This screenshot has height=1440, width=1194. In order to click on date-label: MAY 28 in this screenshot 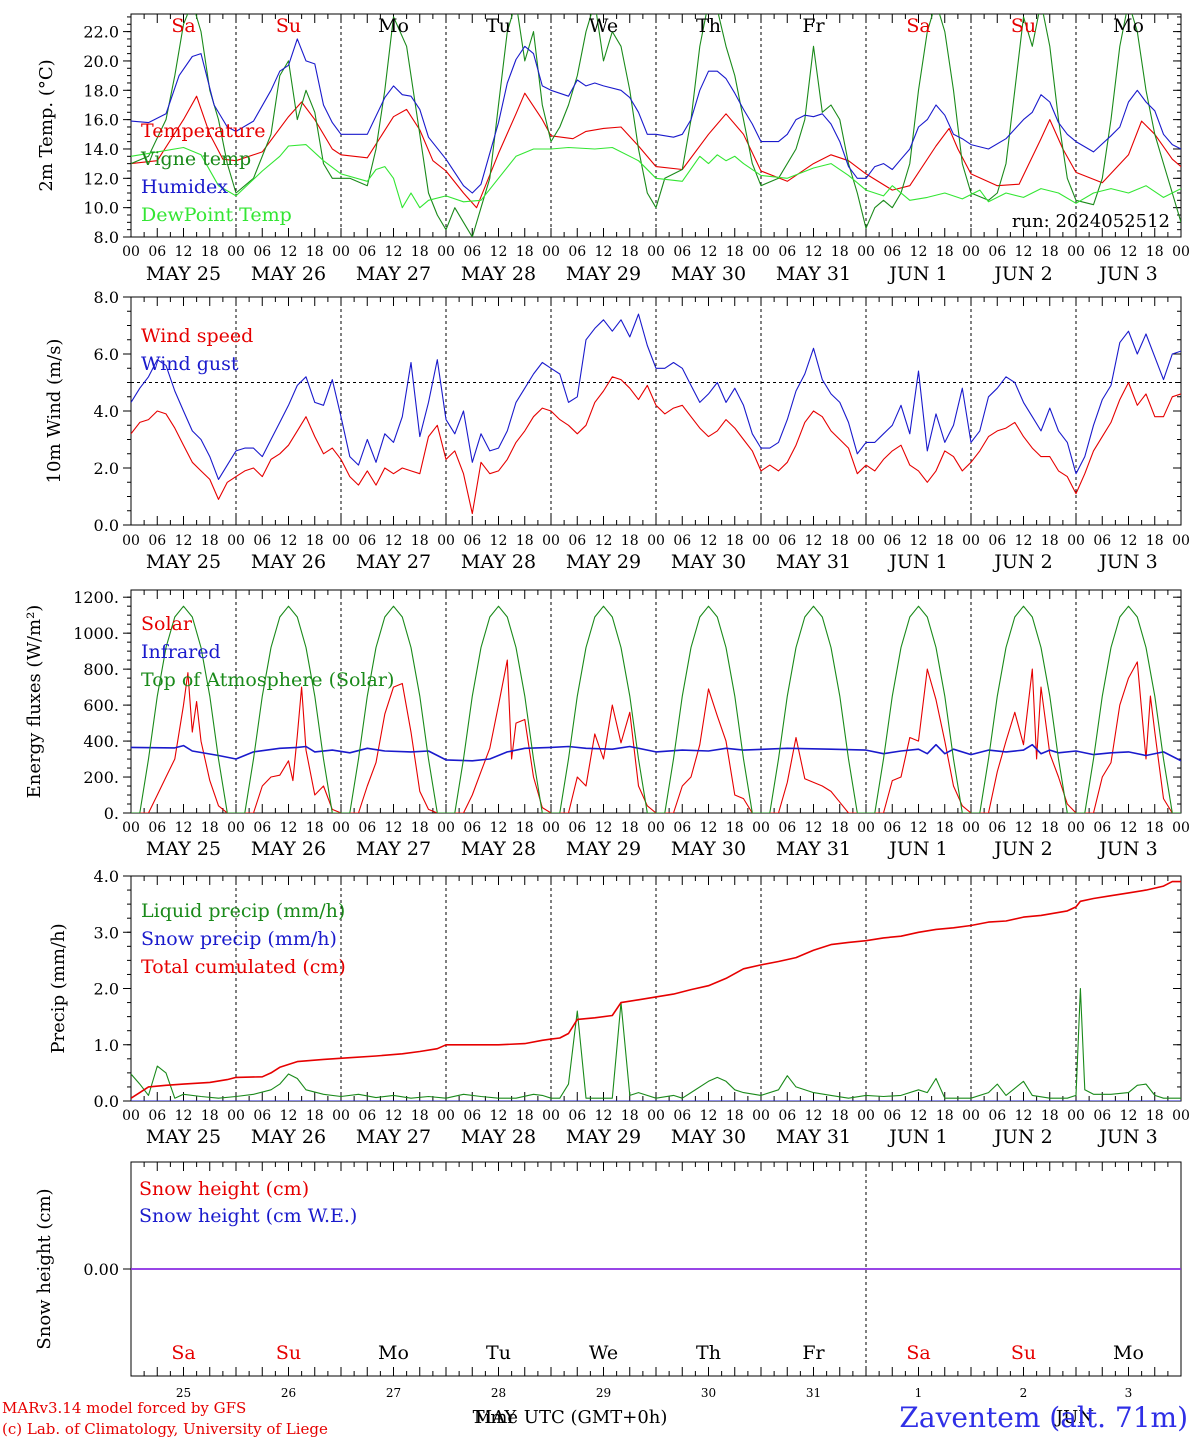, I will do `click(498, 274)`.